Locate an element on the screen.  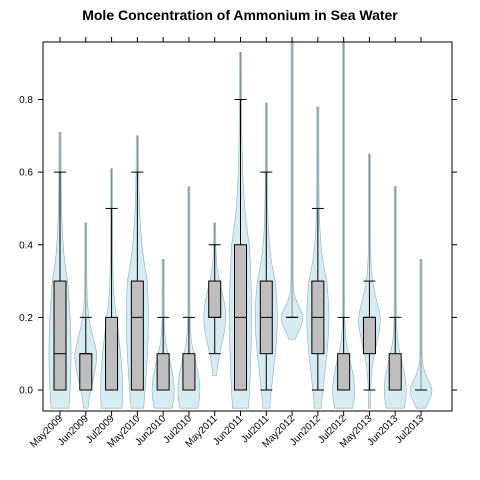
box-May2010 is located at coordinates (137, 335).